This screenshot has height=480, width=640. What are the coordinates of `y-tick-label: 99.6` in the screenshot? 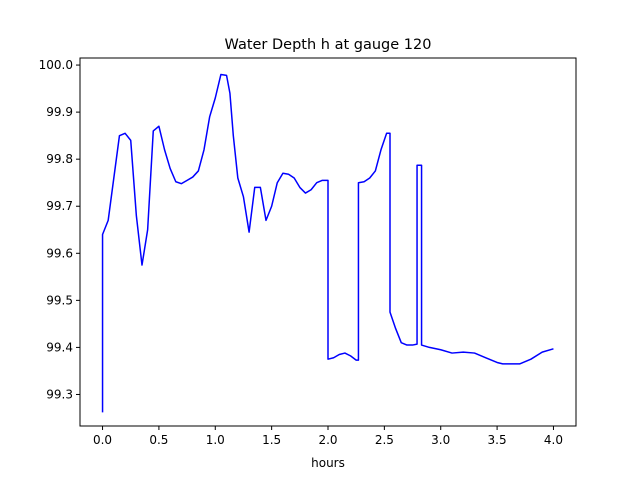 It's located at (59, 253).